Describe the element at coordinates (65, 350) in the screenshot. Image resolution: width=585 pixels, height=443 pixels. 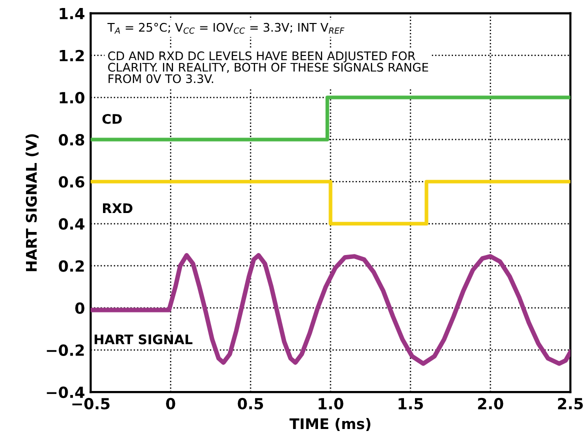
I see `y-tick-label: −0.2` at that location.